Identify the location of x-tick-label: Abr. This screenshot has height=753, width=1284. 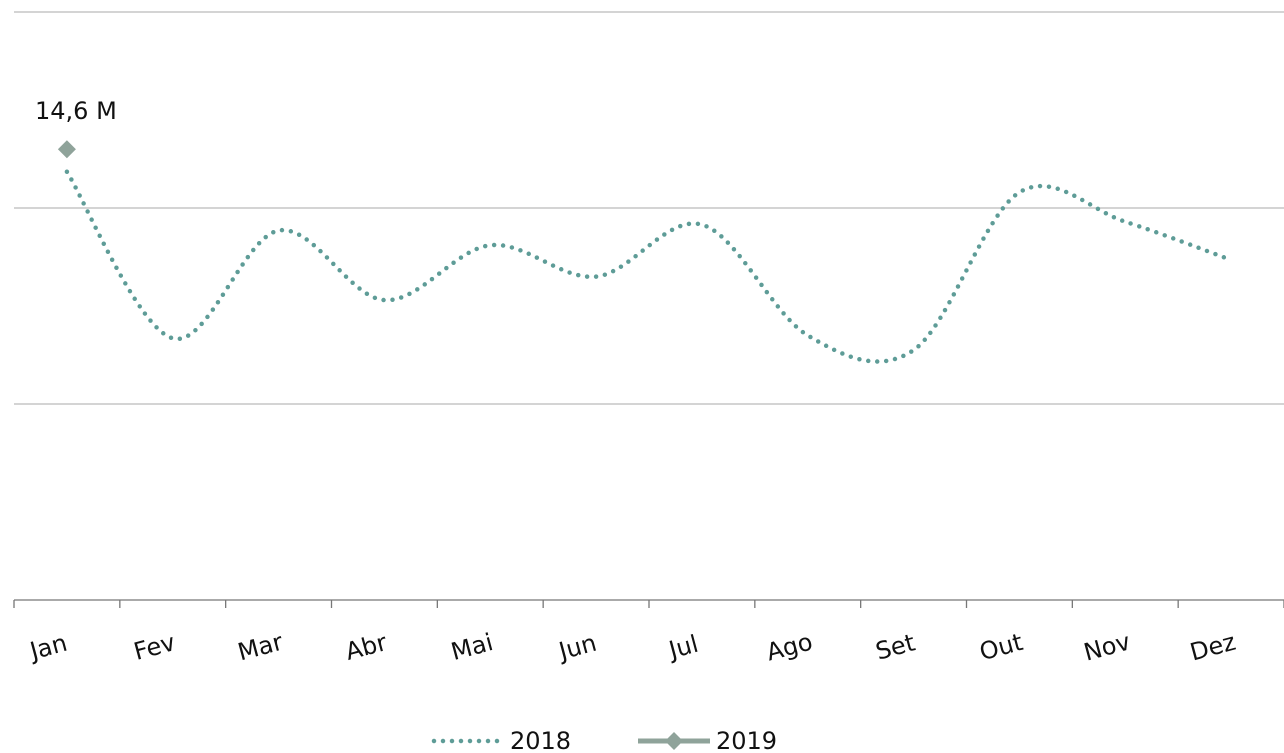
(365, 647).